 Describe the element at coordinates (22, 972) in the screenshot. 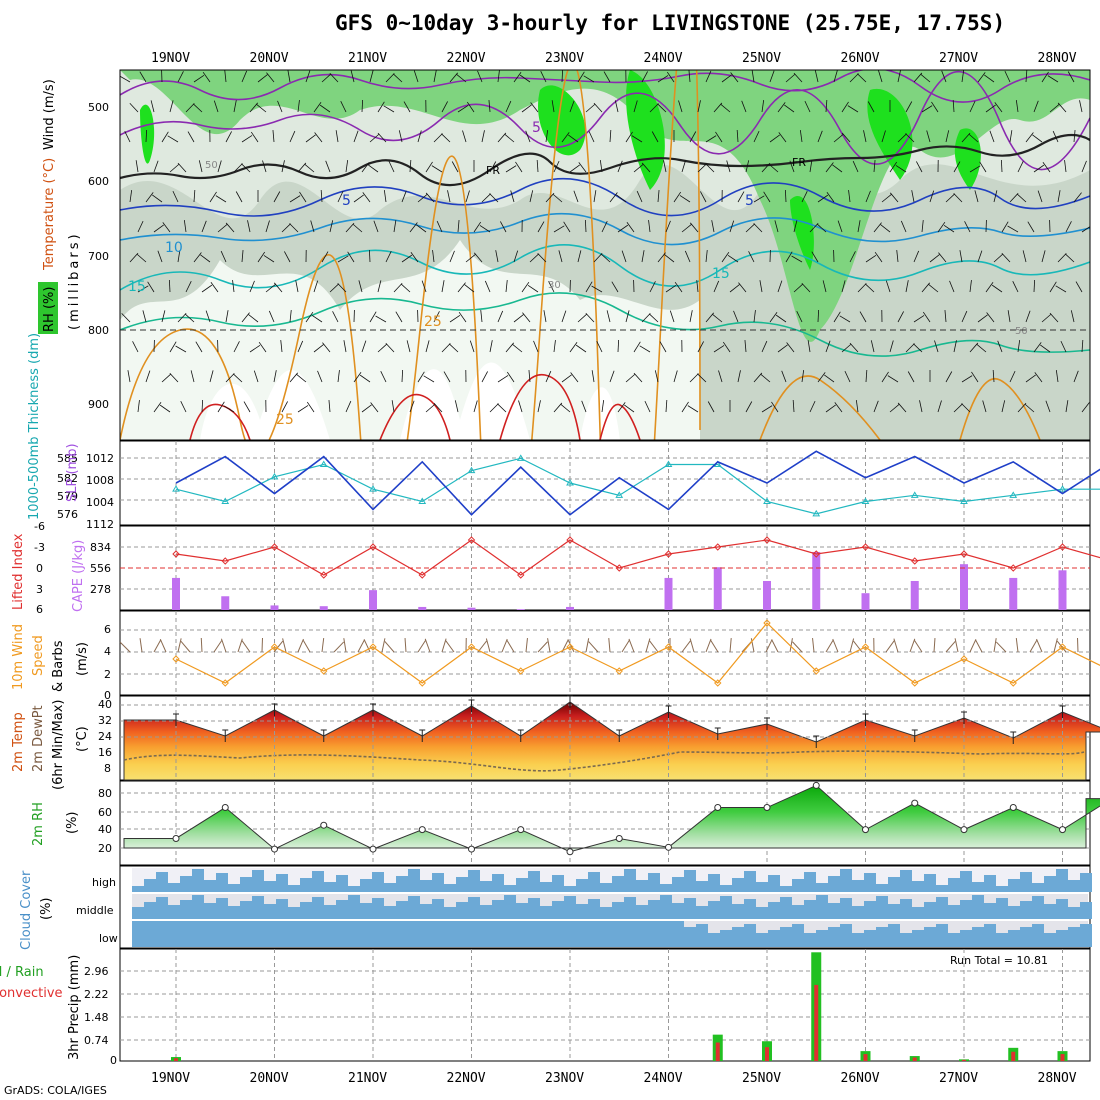

I see `precip-label-total: Total / Rain` at that location.